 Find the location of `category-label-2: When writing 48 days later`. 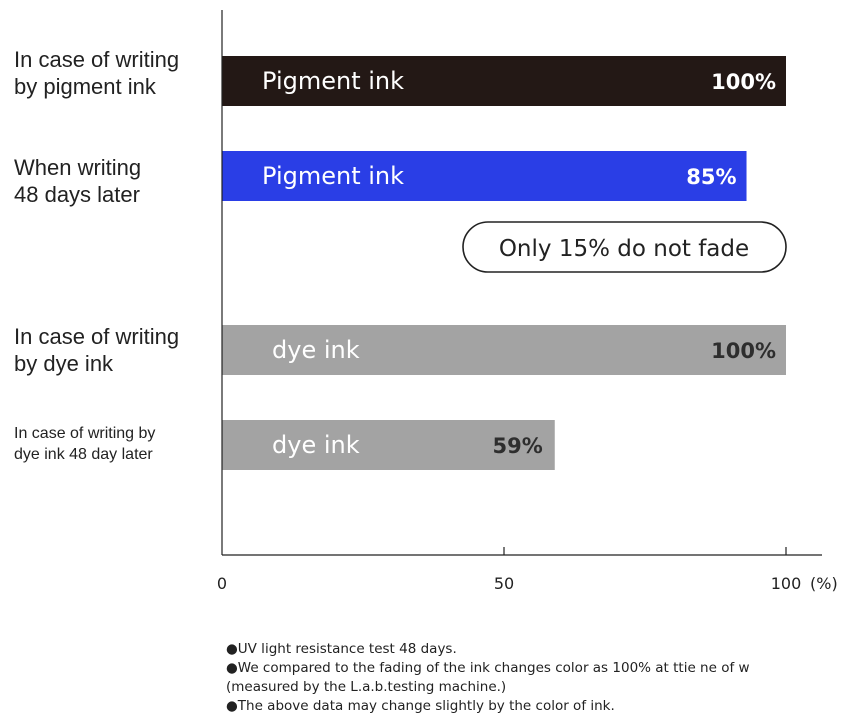

category-label-2: When writing 48 days later is located at coordinates (77, 181).